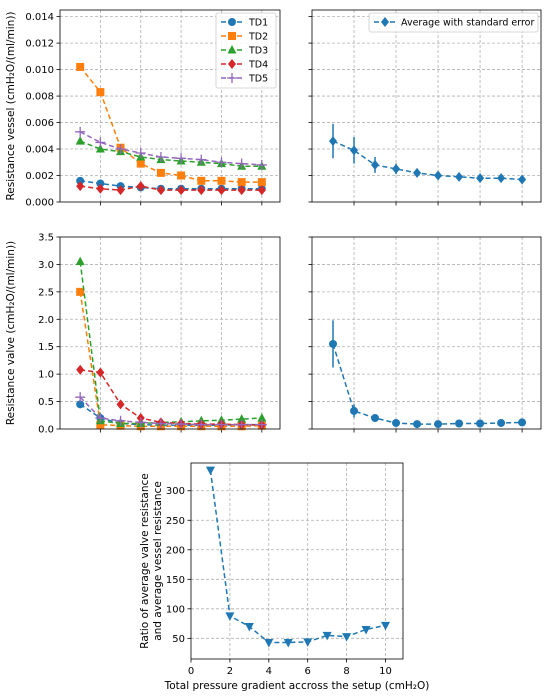 This screenshot has width=550, height=696. I want to click on y-tick-label: 2.5, so click(46, 292).